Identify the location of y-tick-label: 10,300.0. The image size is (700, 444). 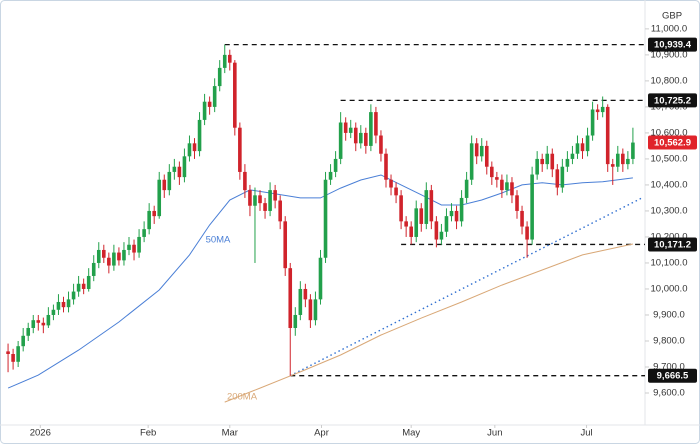
(669, 210).